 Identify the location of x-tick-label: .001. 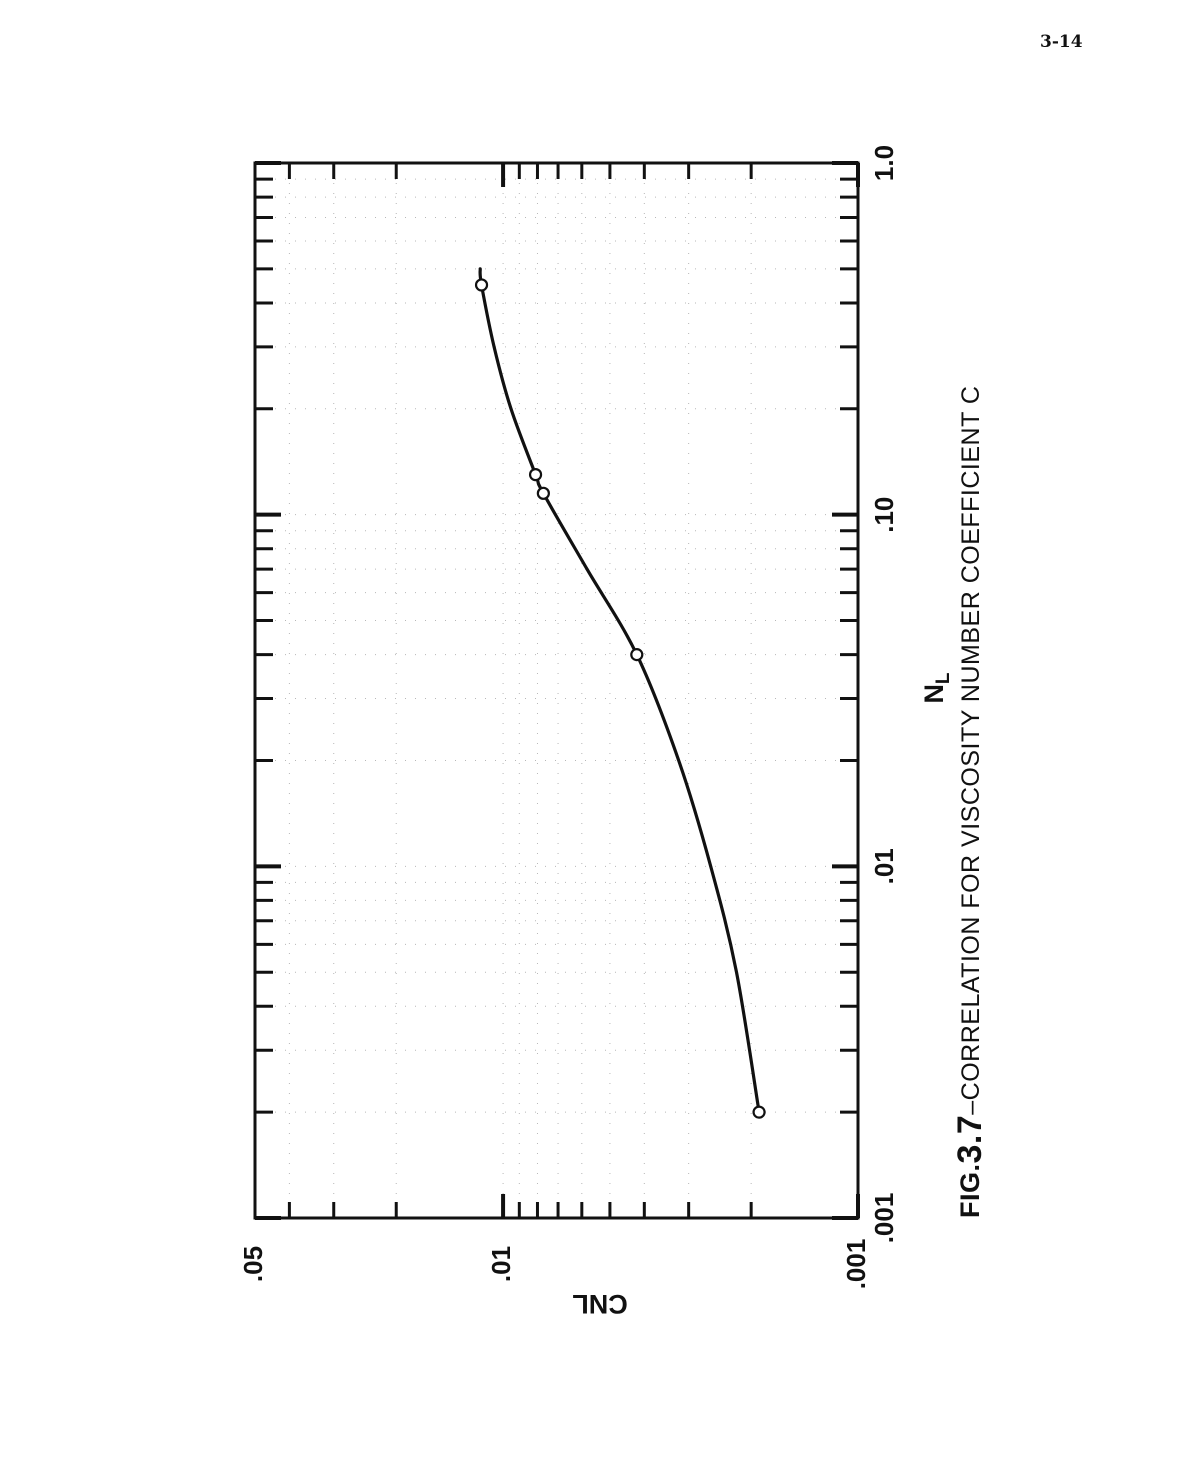
(884, 1218).